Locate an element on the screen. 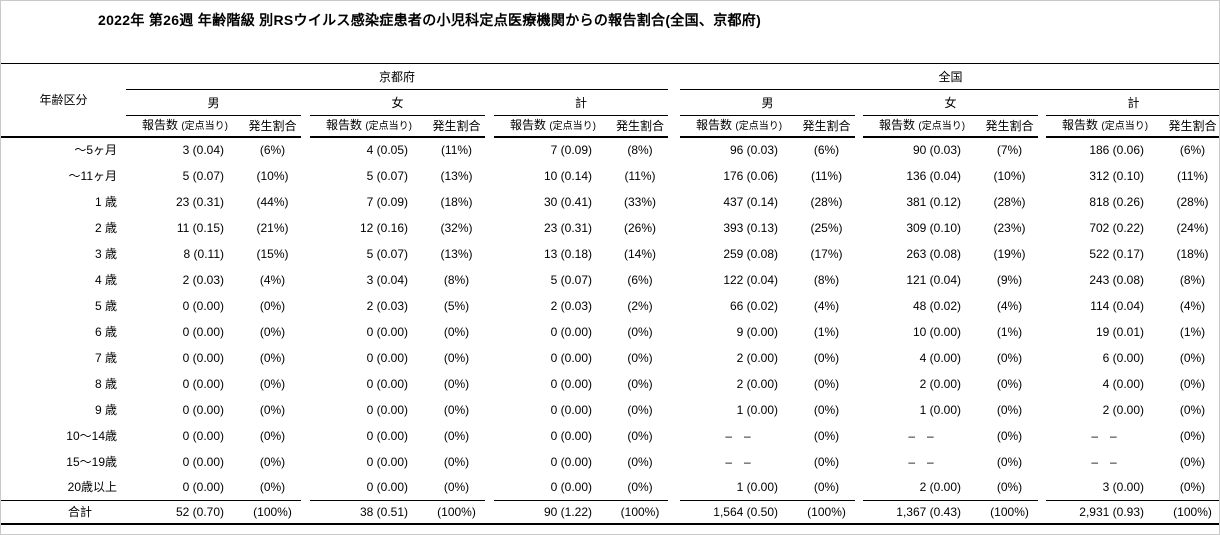 Image resolution: width=1220 pixels, height=535 pixels. age-column-header: 年齢区分 is located at coordinates (63, 100).